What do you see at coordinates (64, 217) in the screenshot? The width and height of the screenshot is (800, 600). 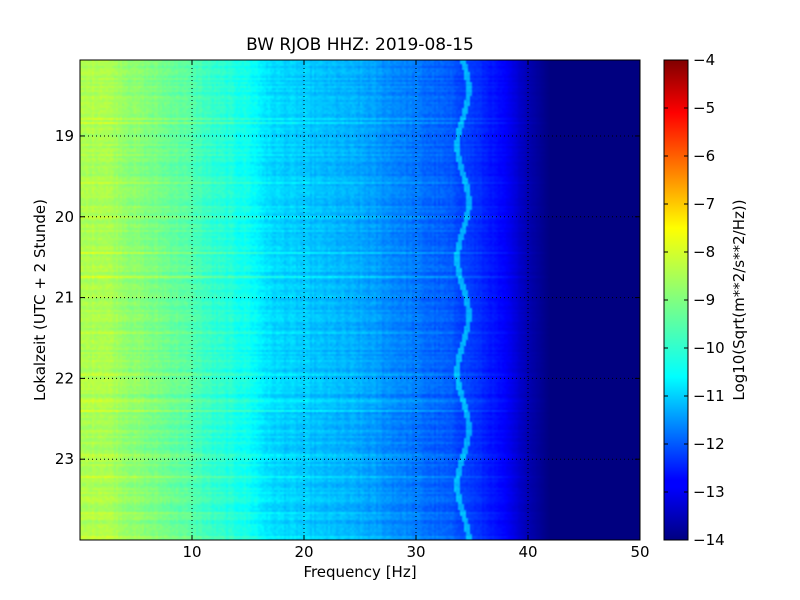 I see `y-tick-label: 20` at bounding box center [64, 217].